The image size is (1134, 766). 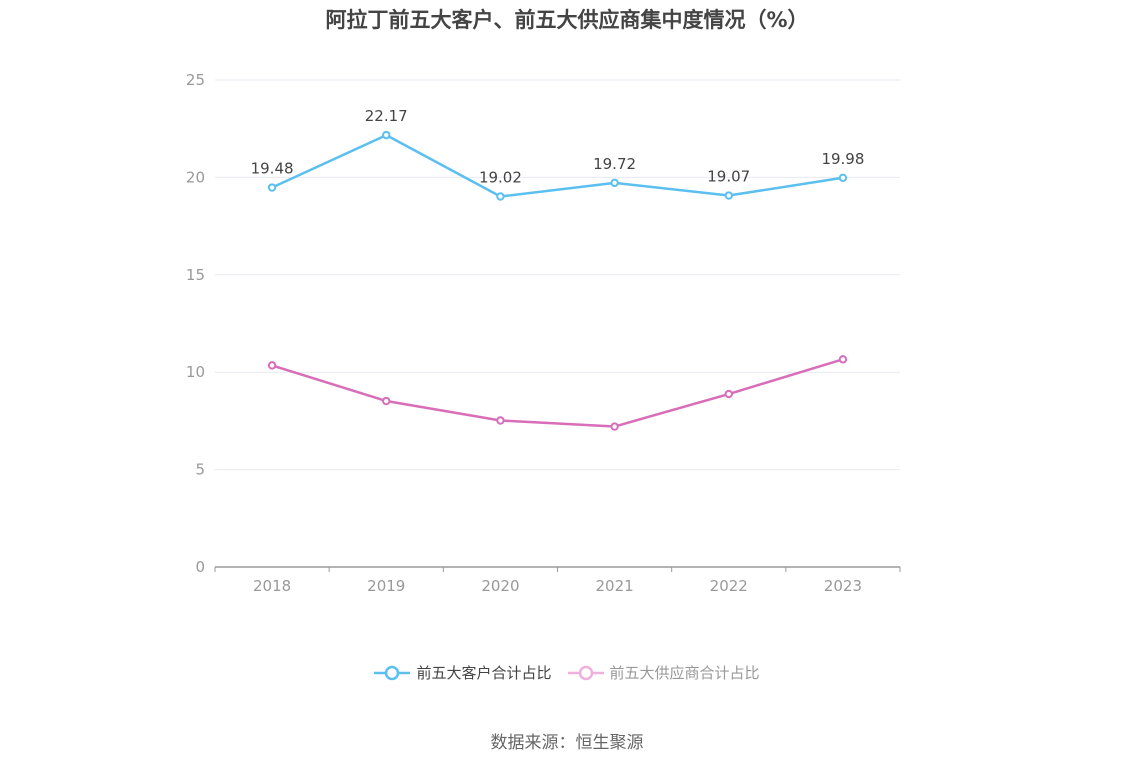 I want to click on series-line-suppliers, so click(x=557, y=393).